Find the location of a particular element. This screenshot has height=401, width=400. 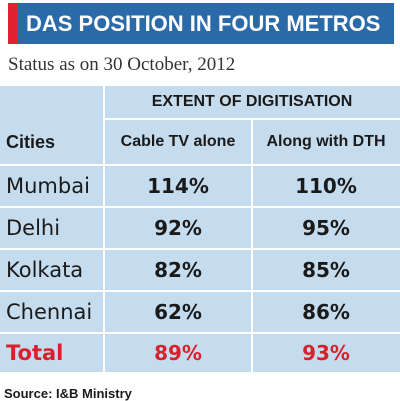

table-cell-dth: 110% is located at coordinates (326, 186).